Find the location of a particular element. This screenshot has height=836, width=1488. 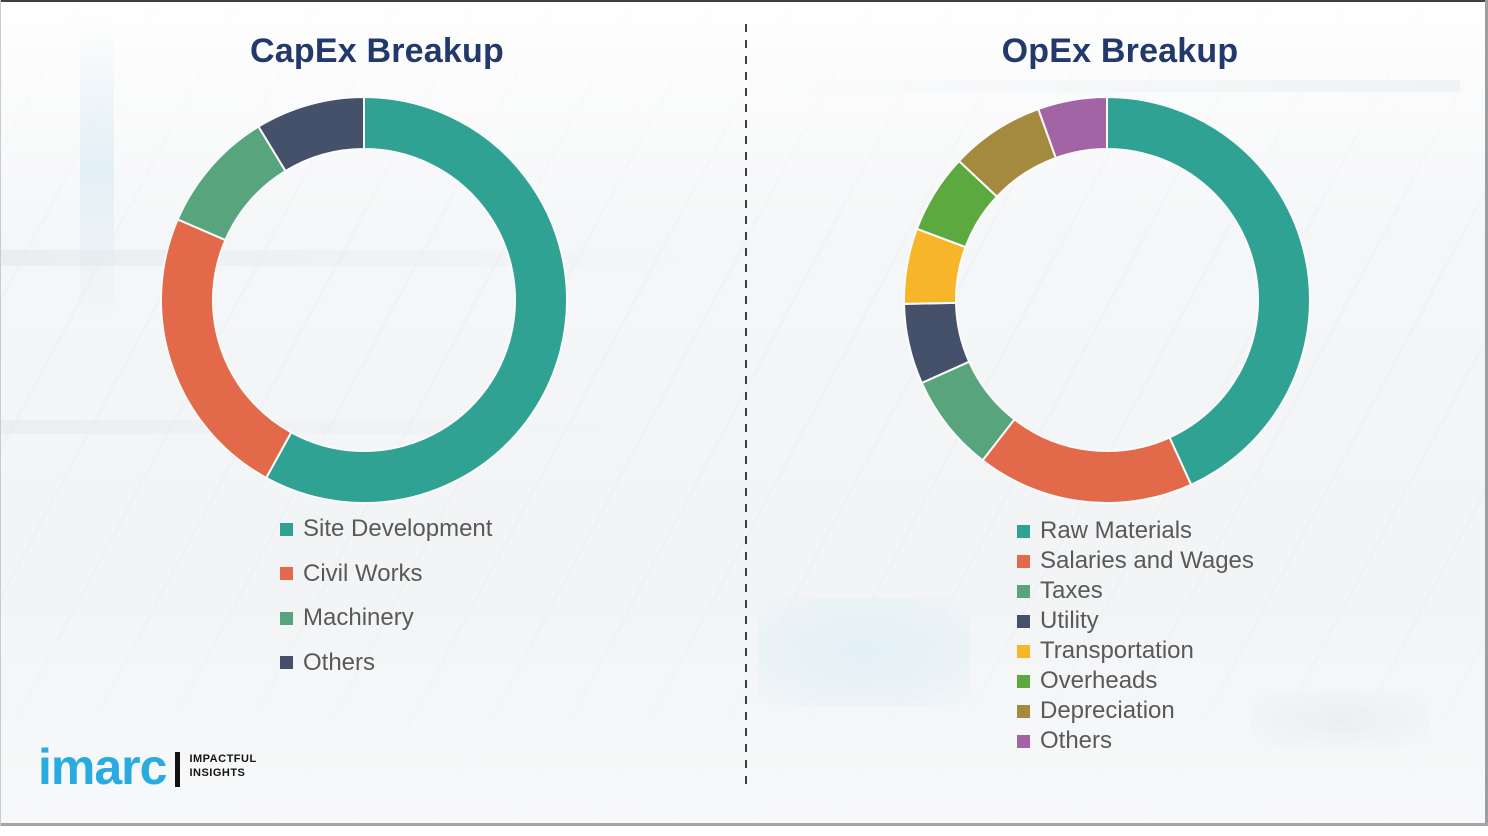

legend-item-civil-works: Civil Works is located at coordinates (386, 574).